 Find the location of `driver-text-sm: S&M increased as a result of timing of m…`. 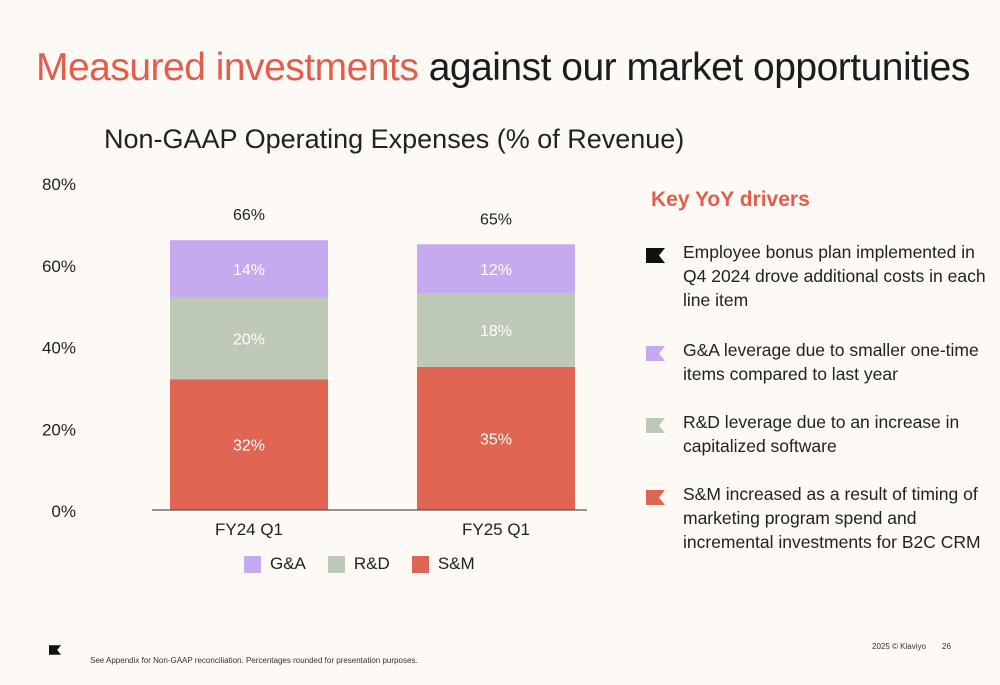

driver-text-sm: S&M increased as a result of timing of m… is located at coordinates (832, 518).